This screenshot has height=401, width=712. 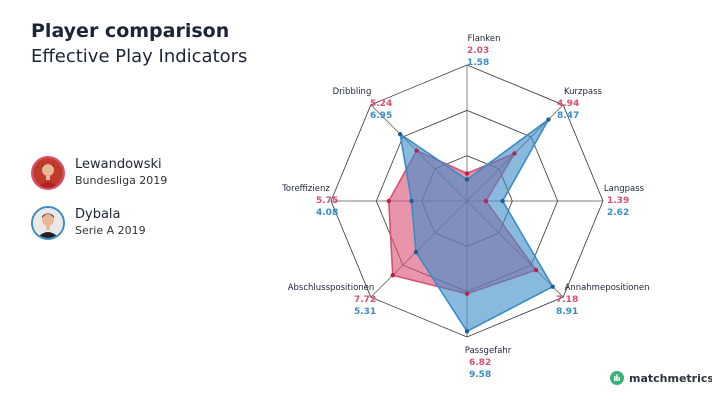 What do you see at coordinates (607, 288) in the screenshot?
I see `axis-label: Annahmepositionen` at bounding box center [607, 288].